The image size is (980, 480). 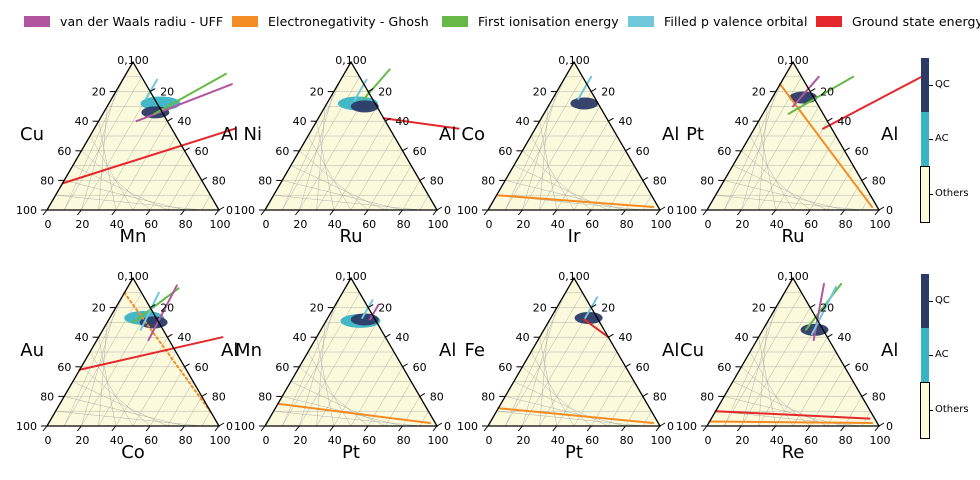 I want to click on tick-label-bottom: 100, so click(x=438, y=224).